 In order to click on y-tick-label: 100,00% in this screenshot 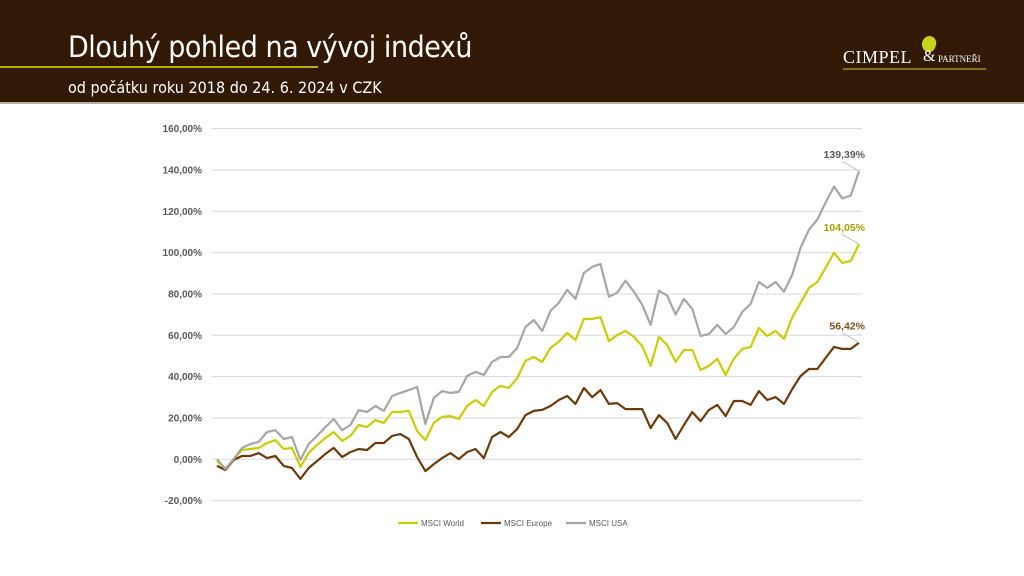, I will do `click(183, 253)`.